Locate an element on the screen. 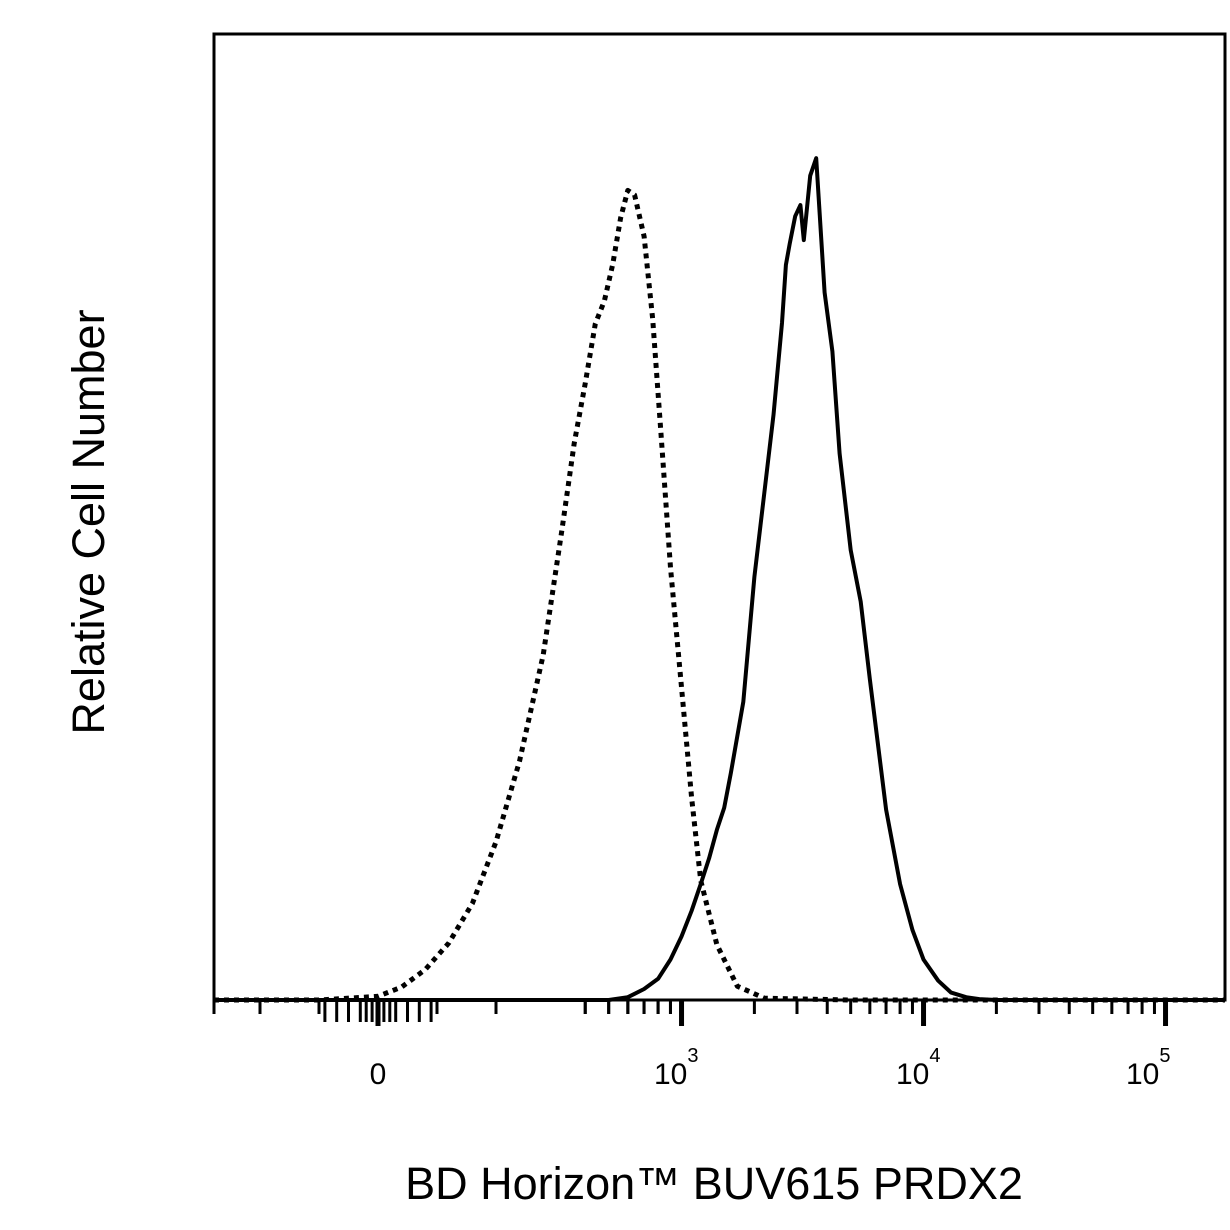 This screenshot has width=1230, height=1230. x-axis-title: BD Horizon™ BUV615 PRDX2 is located at coordinates (714, 1183).